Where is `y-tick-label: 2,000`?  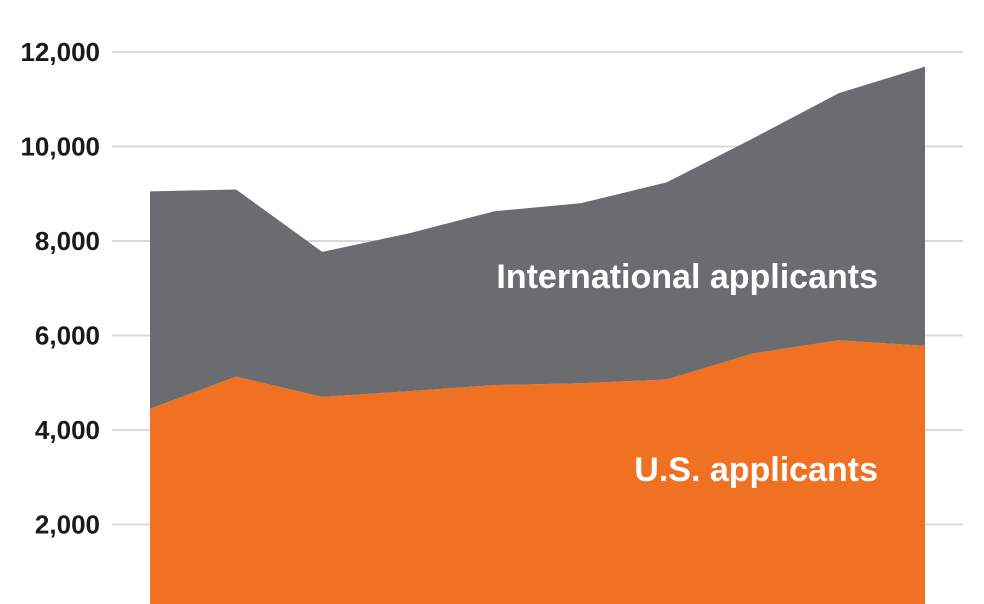 y-tick-label: 2,000 is located at coordinates (67, 525).